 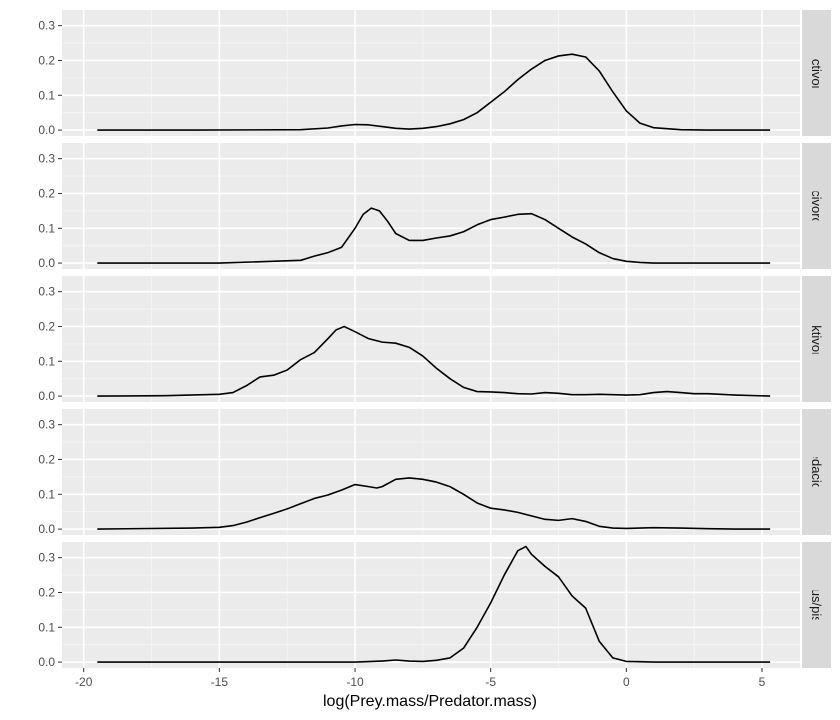 I want to click on facet-strip-label: predacious/piscivorous, so click(x=816, y=605).